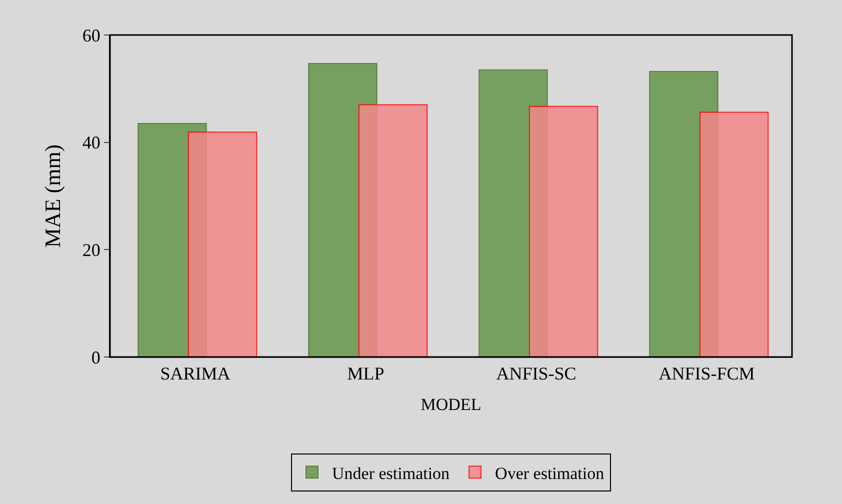 Image resolution: width=842 pixels, height=504 pixels. I want to click on x-tick-label: ANFIS-FCM, so click(706, 374).